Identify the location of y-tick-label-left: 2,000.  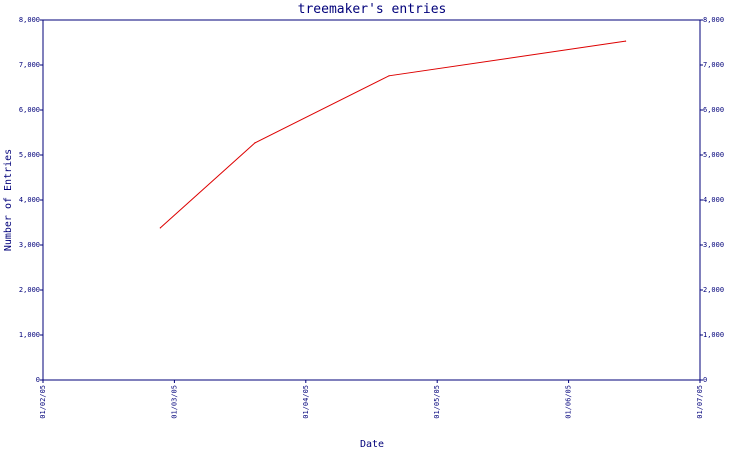
(29, 290).